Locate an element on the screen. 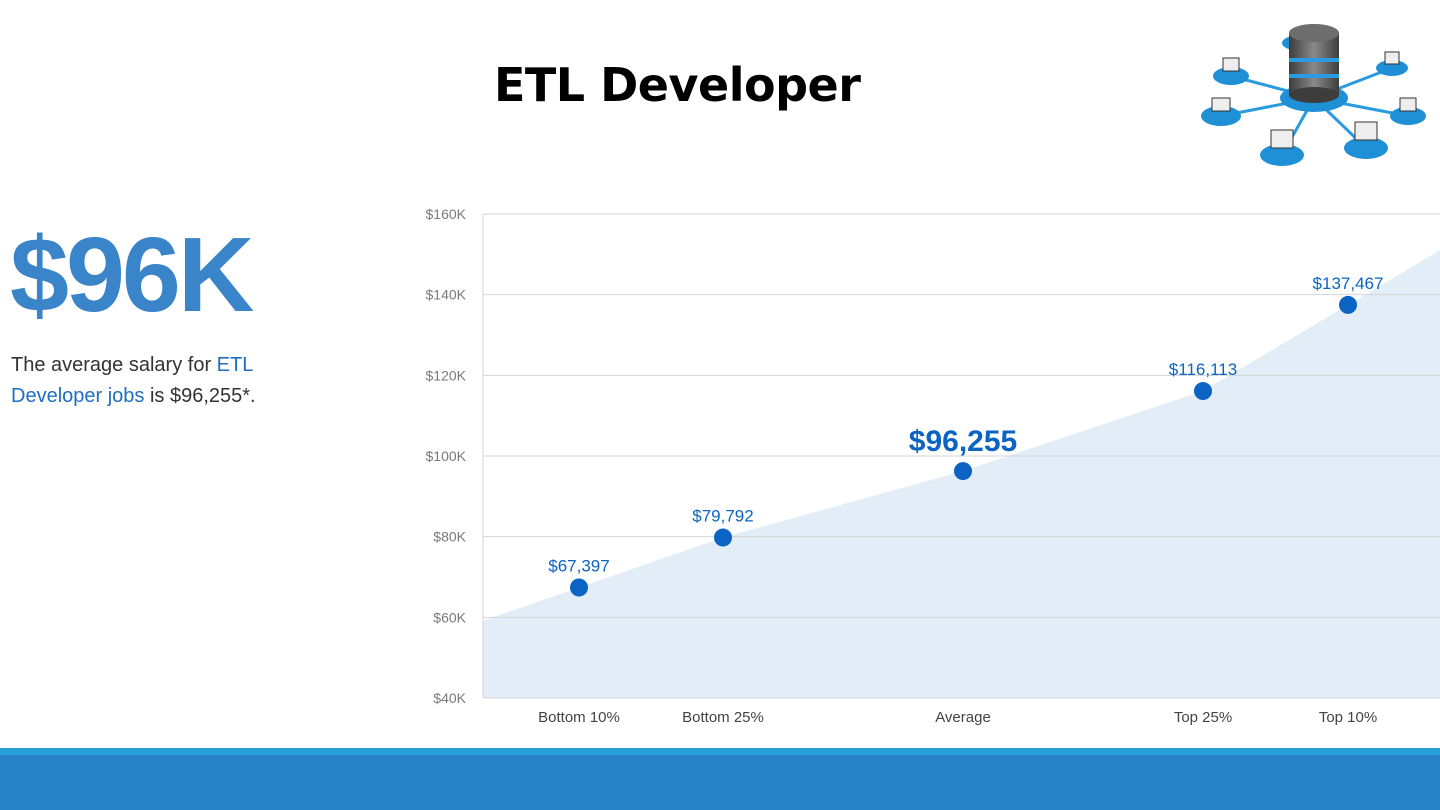 The height and width of the screenshot is (810, 1440). y-tick-label: $100K is located at coordinates (446, 456).